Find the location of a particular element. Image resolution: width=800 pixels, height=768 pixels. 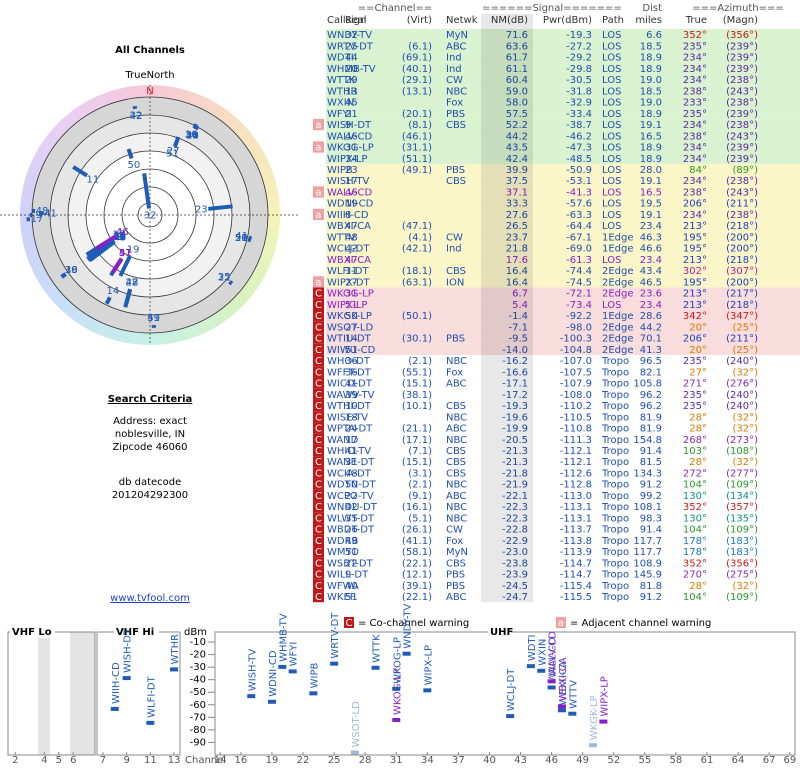

station-label: 41 is located at coordinates (50, 213).